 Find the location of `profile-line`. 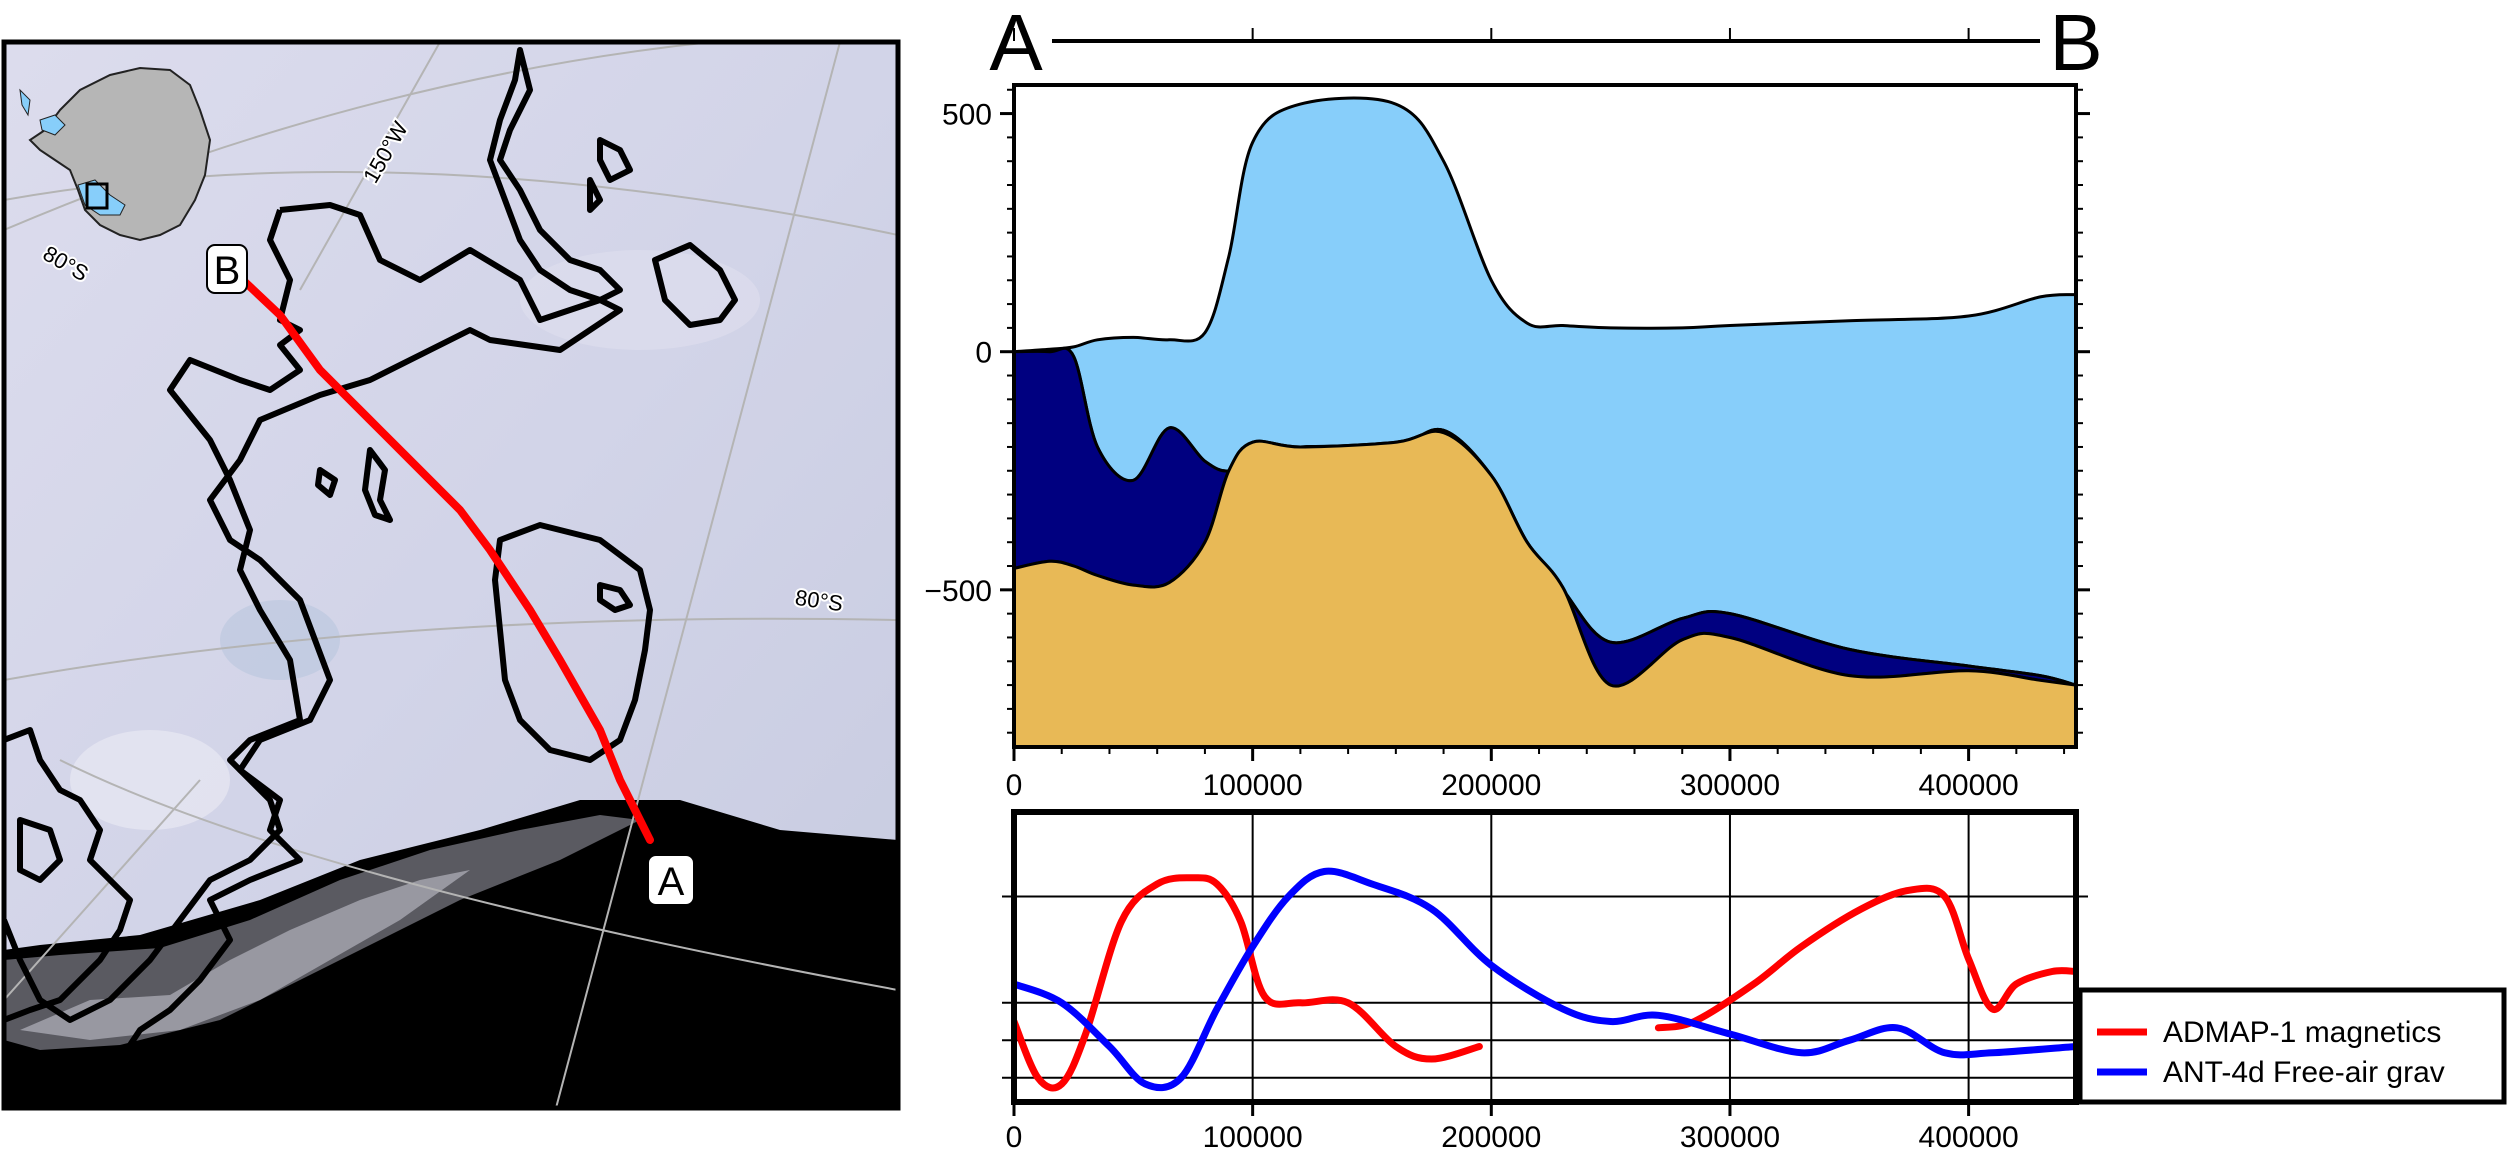

profile-line is located at coordinates (447, 561).